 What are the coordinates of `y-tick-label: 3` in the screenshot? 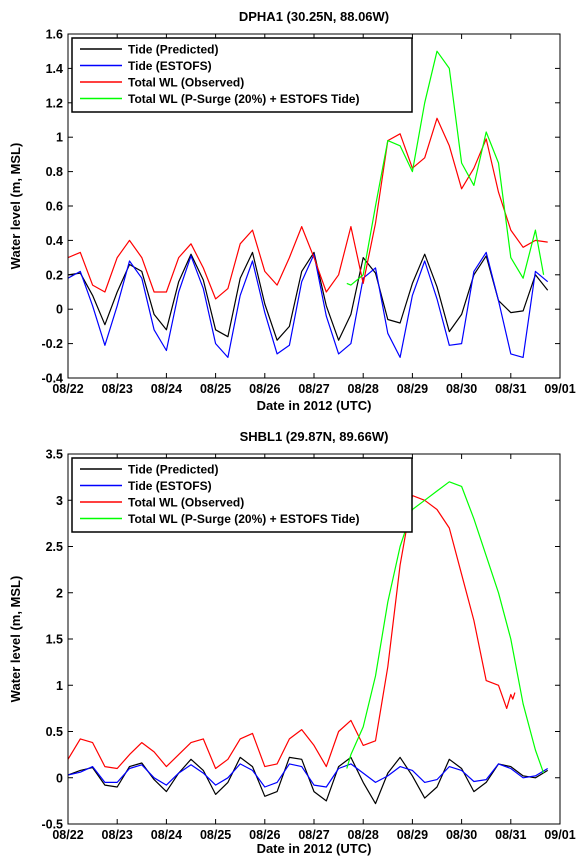 It's located at (59, 501).